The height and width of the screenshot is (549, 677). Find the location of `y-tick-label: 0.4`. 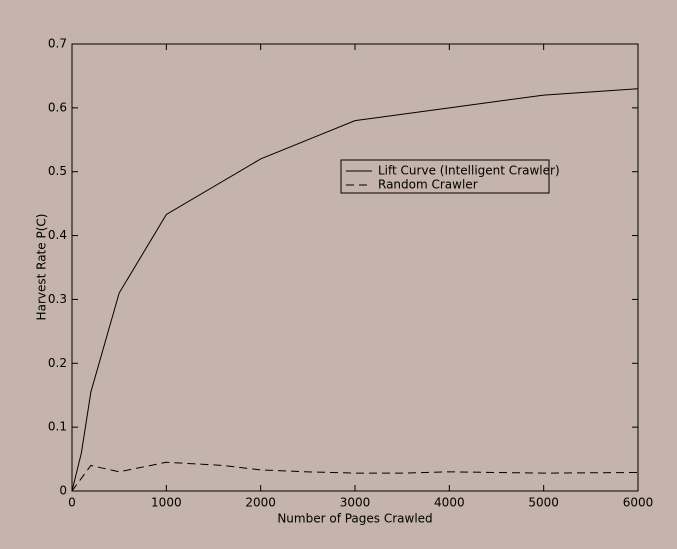

y-tick-label: 0.4 is located at coordinates (57, 235).